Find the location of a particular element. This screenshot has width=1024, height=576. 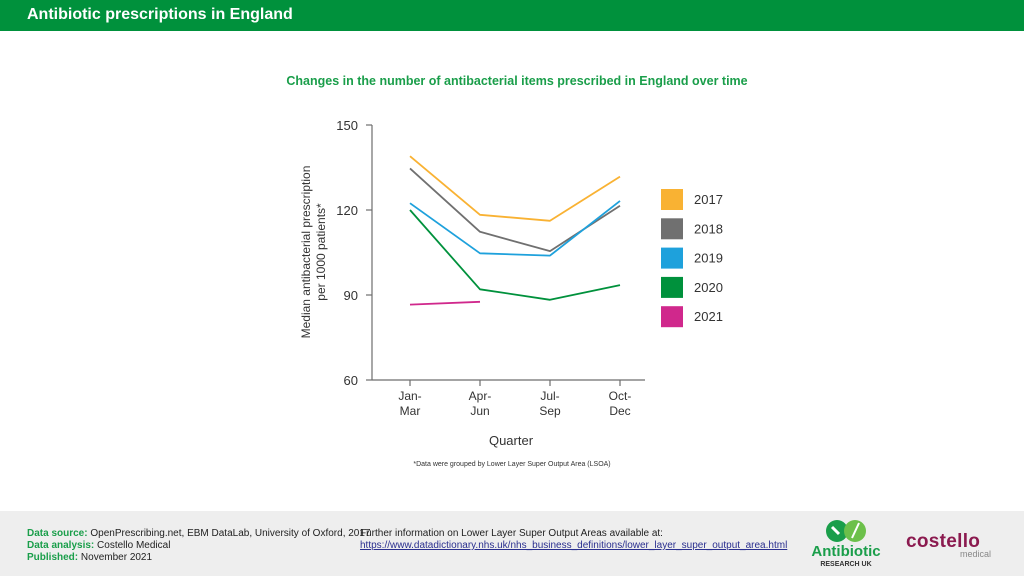

series-line-2020 is located at coordinates (515, 255).